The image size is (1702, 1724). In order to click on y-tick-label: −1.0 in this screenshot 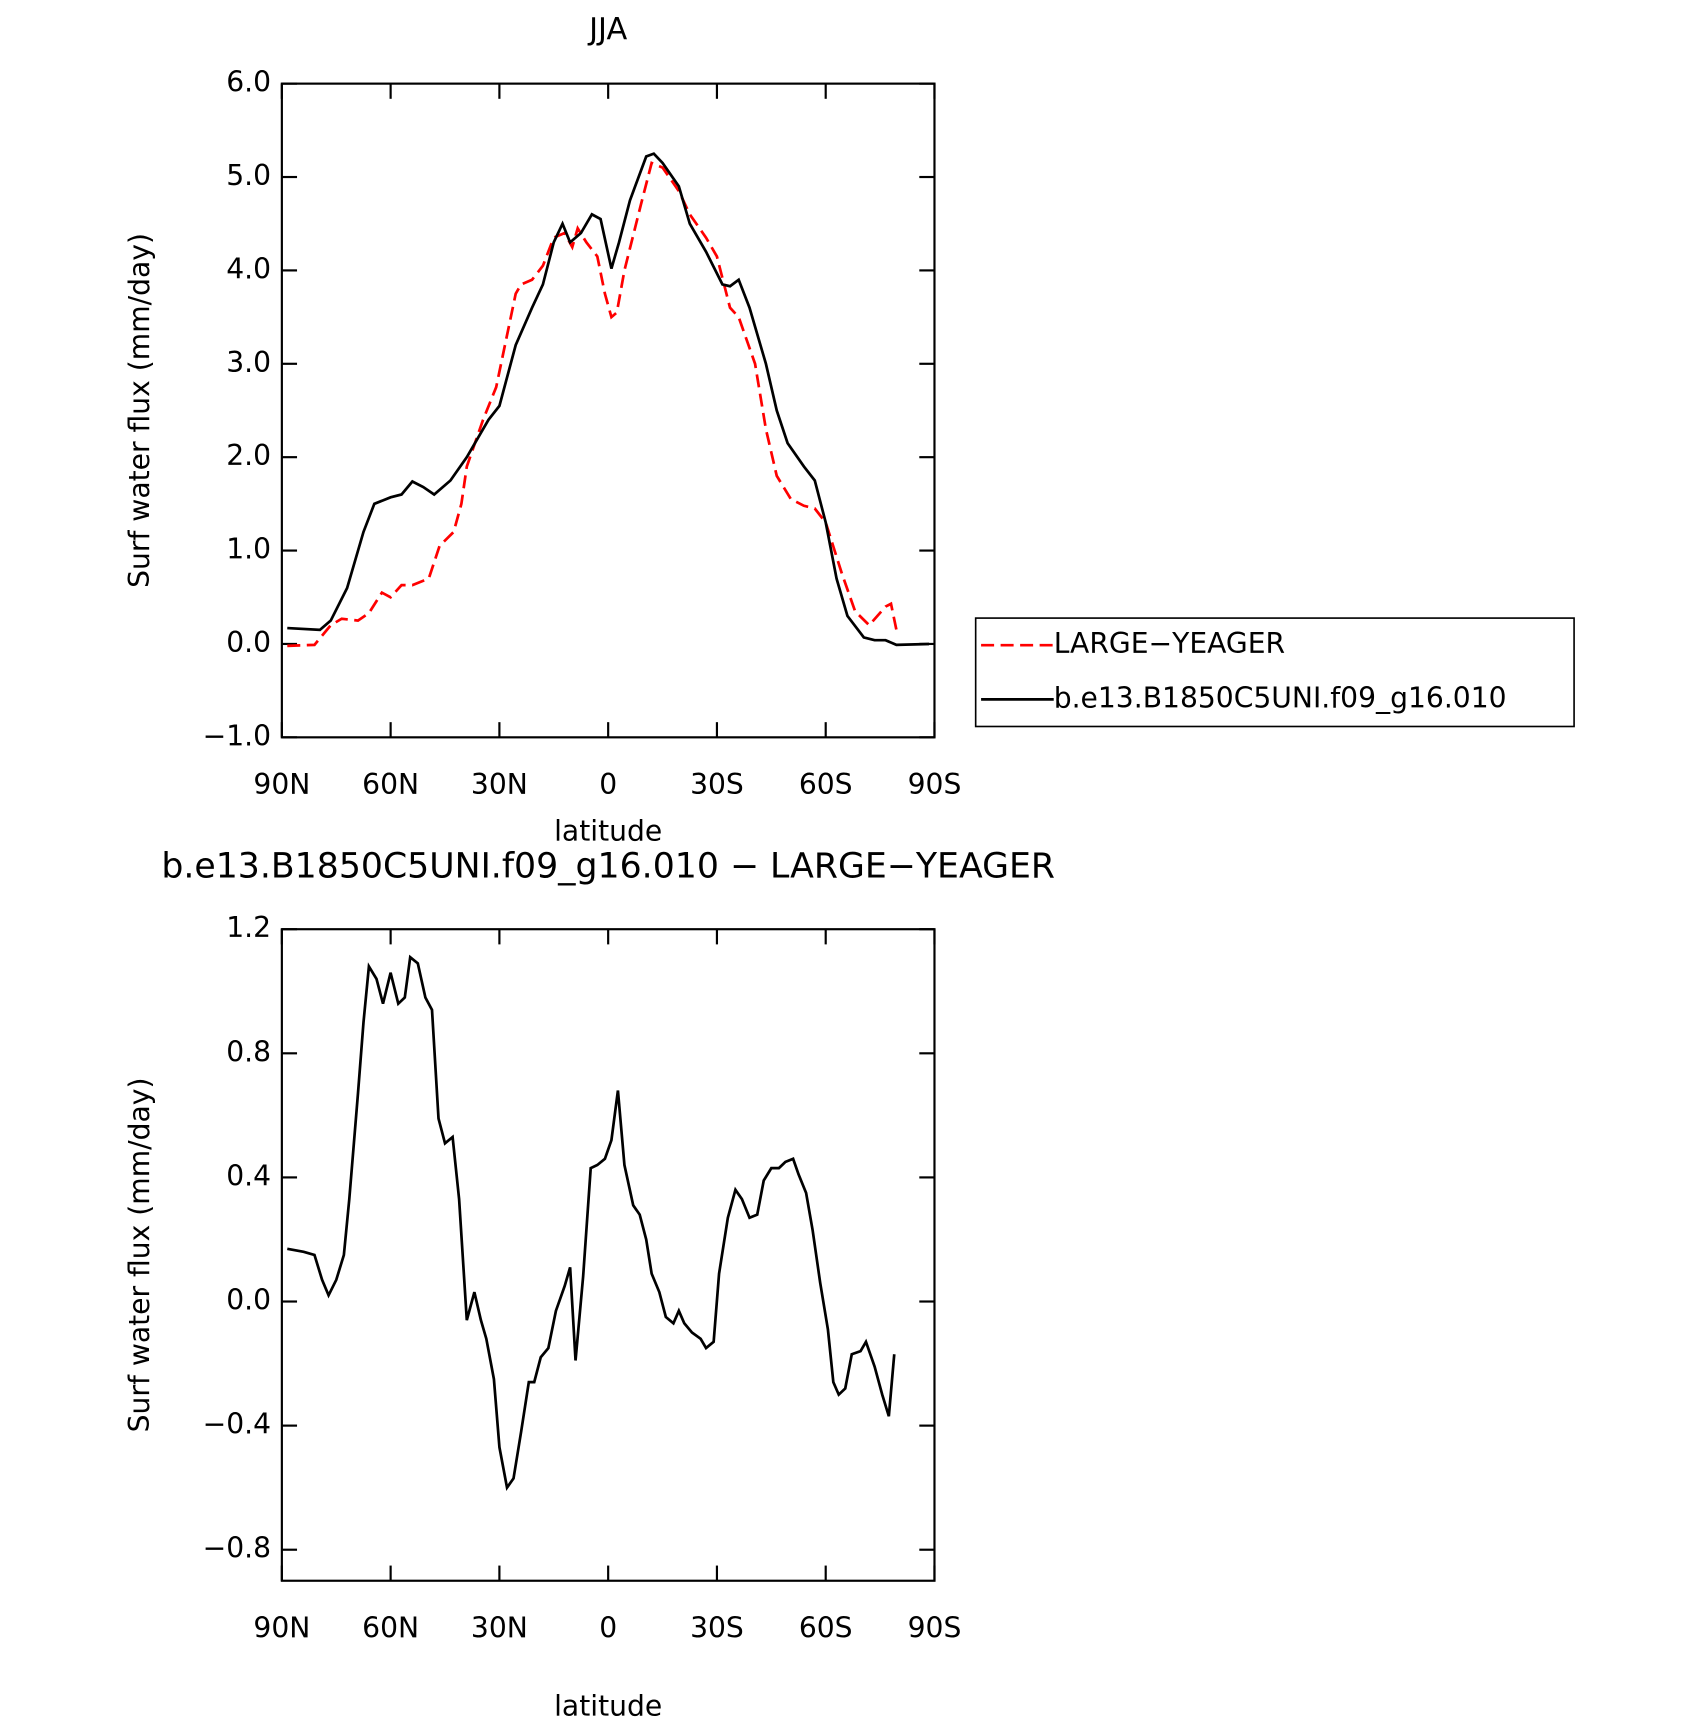, I will do `click(237, 735)`.